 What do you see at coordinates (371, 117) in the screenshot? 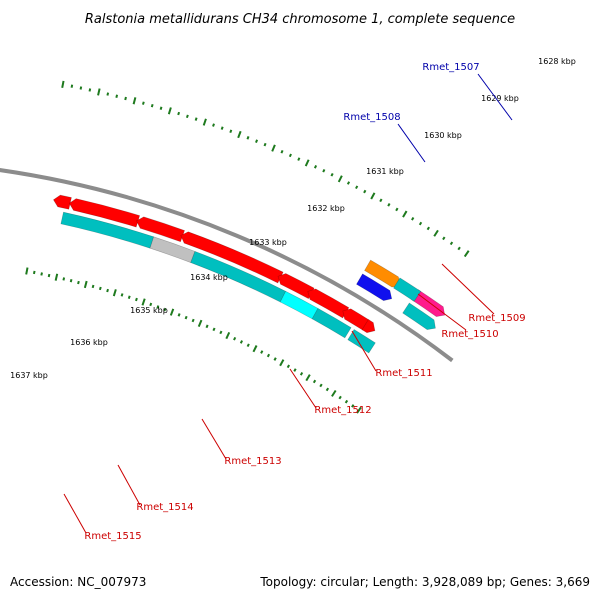
I see `gene-label-rmet_1508: Rmet_1508` at bounding box center [371, 117].